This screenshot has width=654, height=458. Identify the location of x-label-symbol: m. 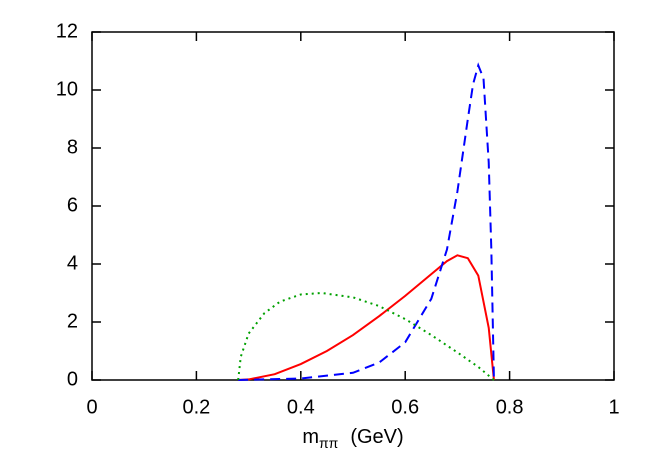
(310, 437).